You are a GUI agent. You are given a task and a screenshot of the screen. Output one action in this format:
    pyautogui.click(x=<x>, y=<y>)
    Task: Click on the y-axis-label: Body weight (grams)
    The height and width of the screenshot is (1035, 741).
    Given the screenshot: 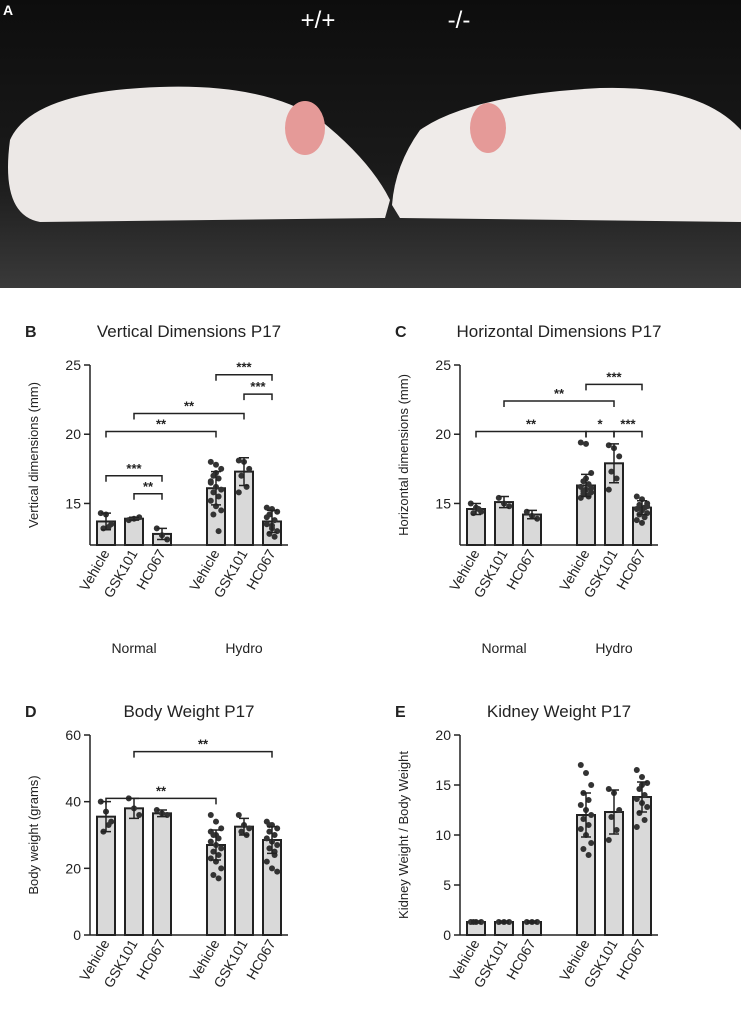 What is the action you would take?
    pyautogui.click(x=33, y=834)
    